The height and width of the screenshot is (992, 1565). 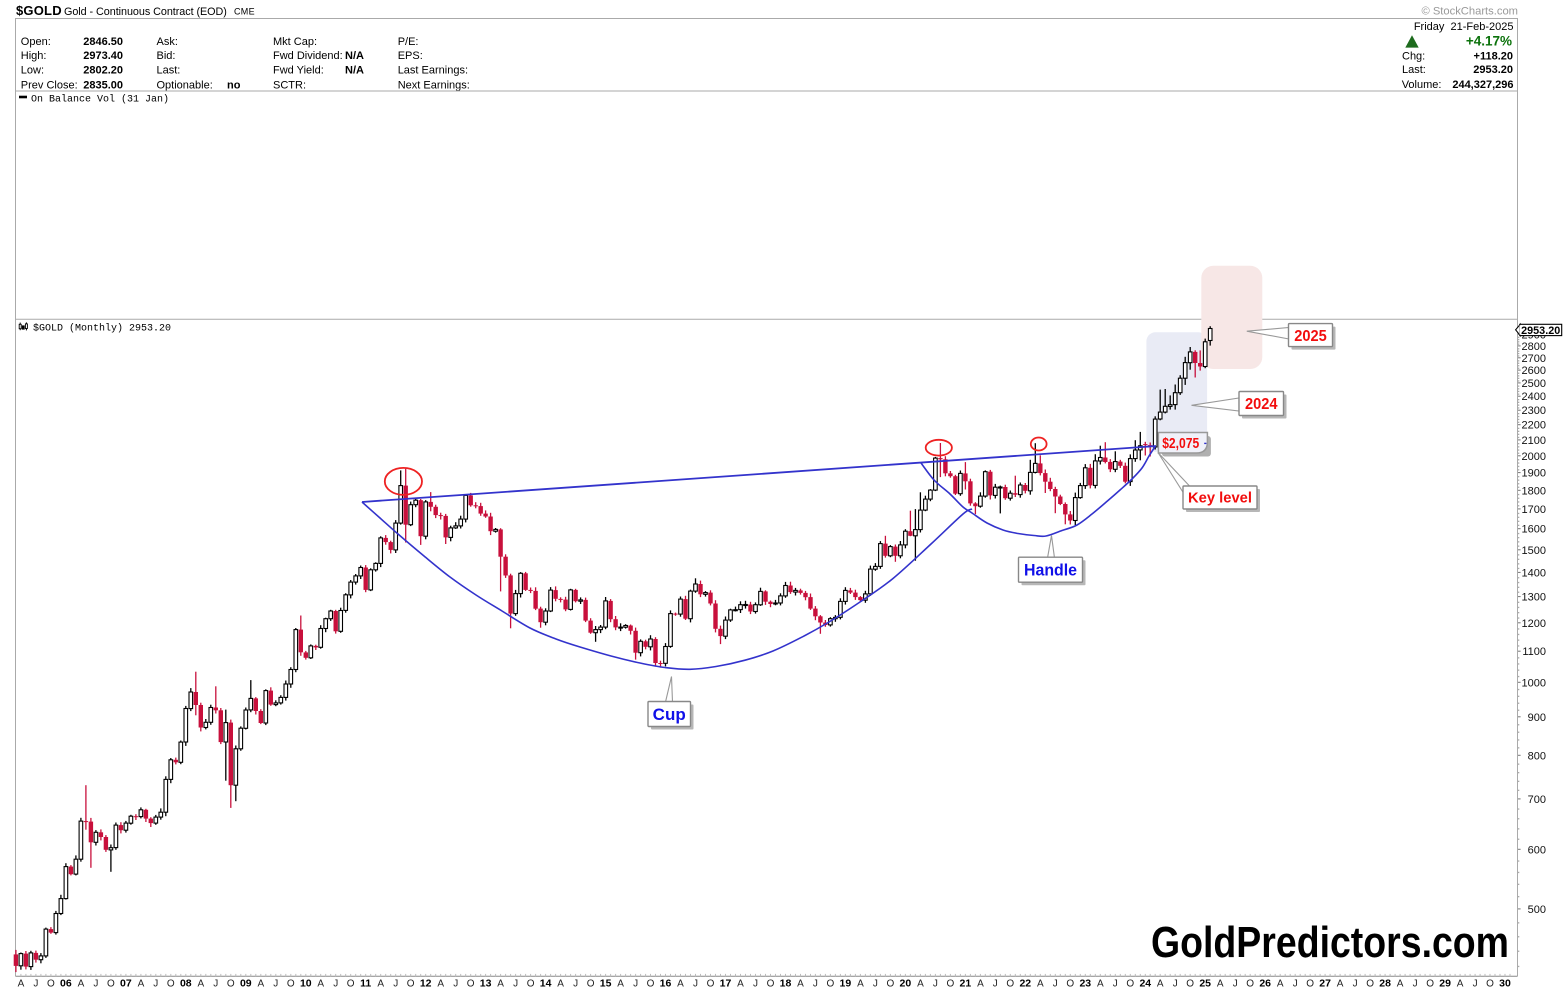 What do you see at coordinates (1534, 359) in the screenshot?
I see `svg-text: 2700` at bounding box center [1534, 359].